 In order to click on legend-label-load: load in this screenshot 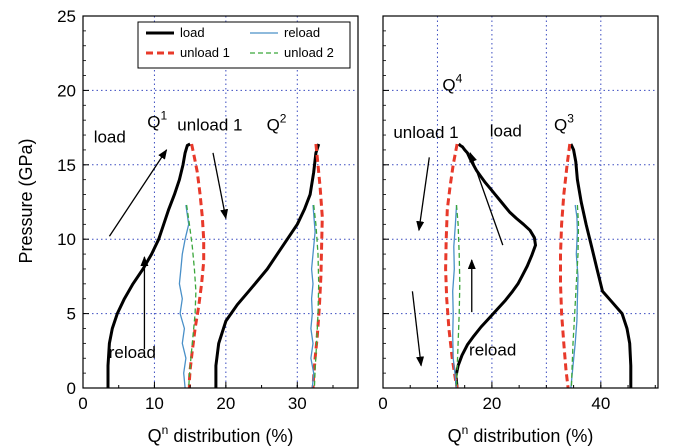, I will do `click(192, 32)`.